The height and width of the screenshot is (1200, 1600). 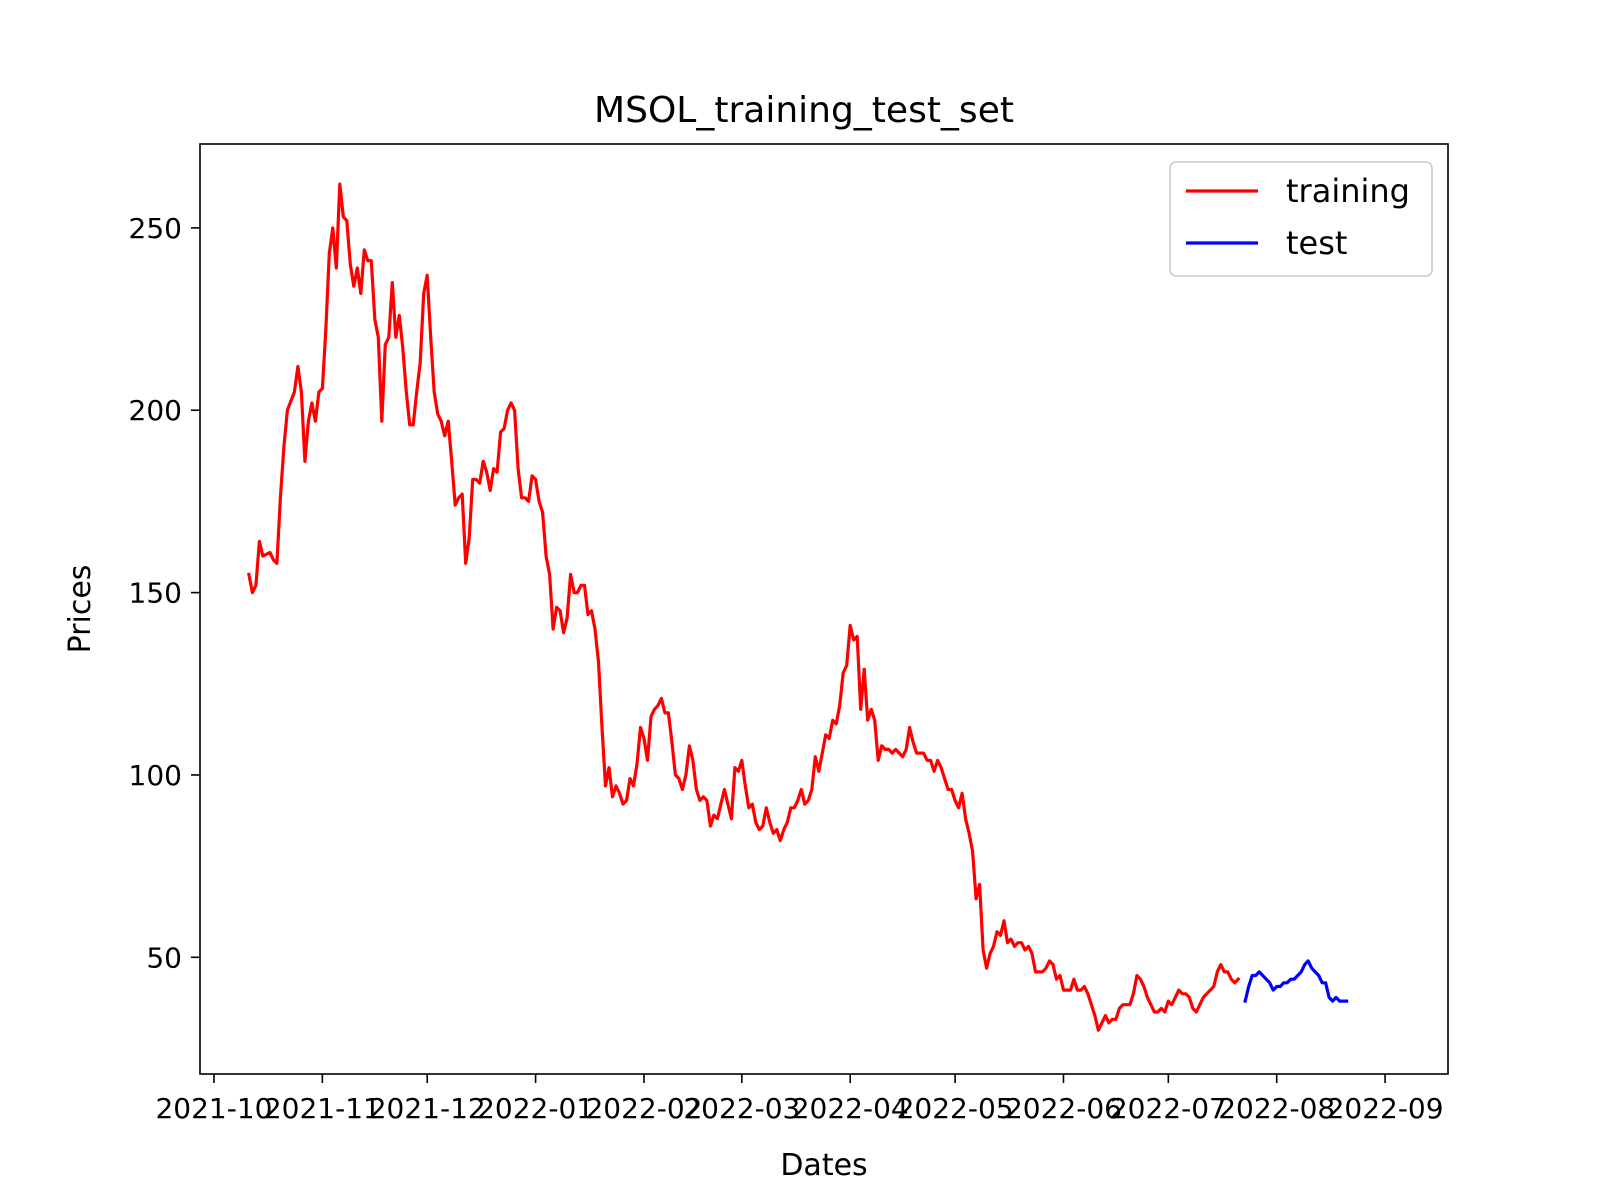 What do you see at coordinates (1385, 1108) in the screenshot?
I see `x-tick-label: 2022-09` at bounding box center [1385, 1108].